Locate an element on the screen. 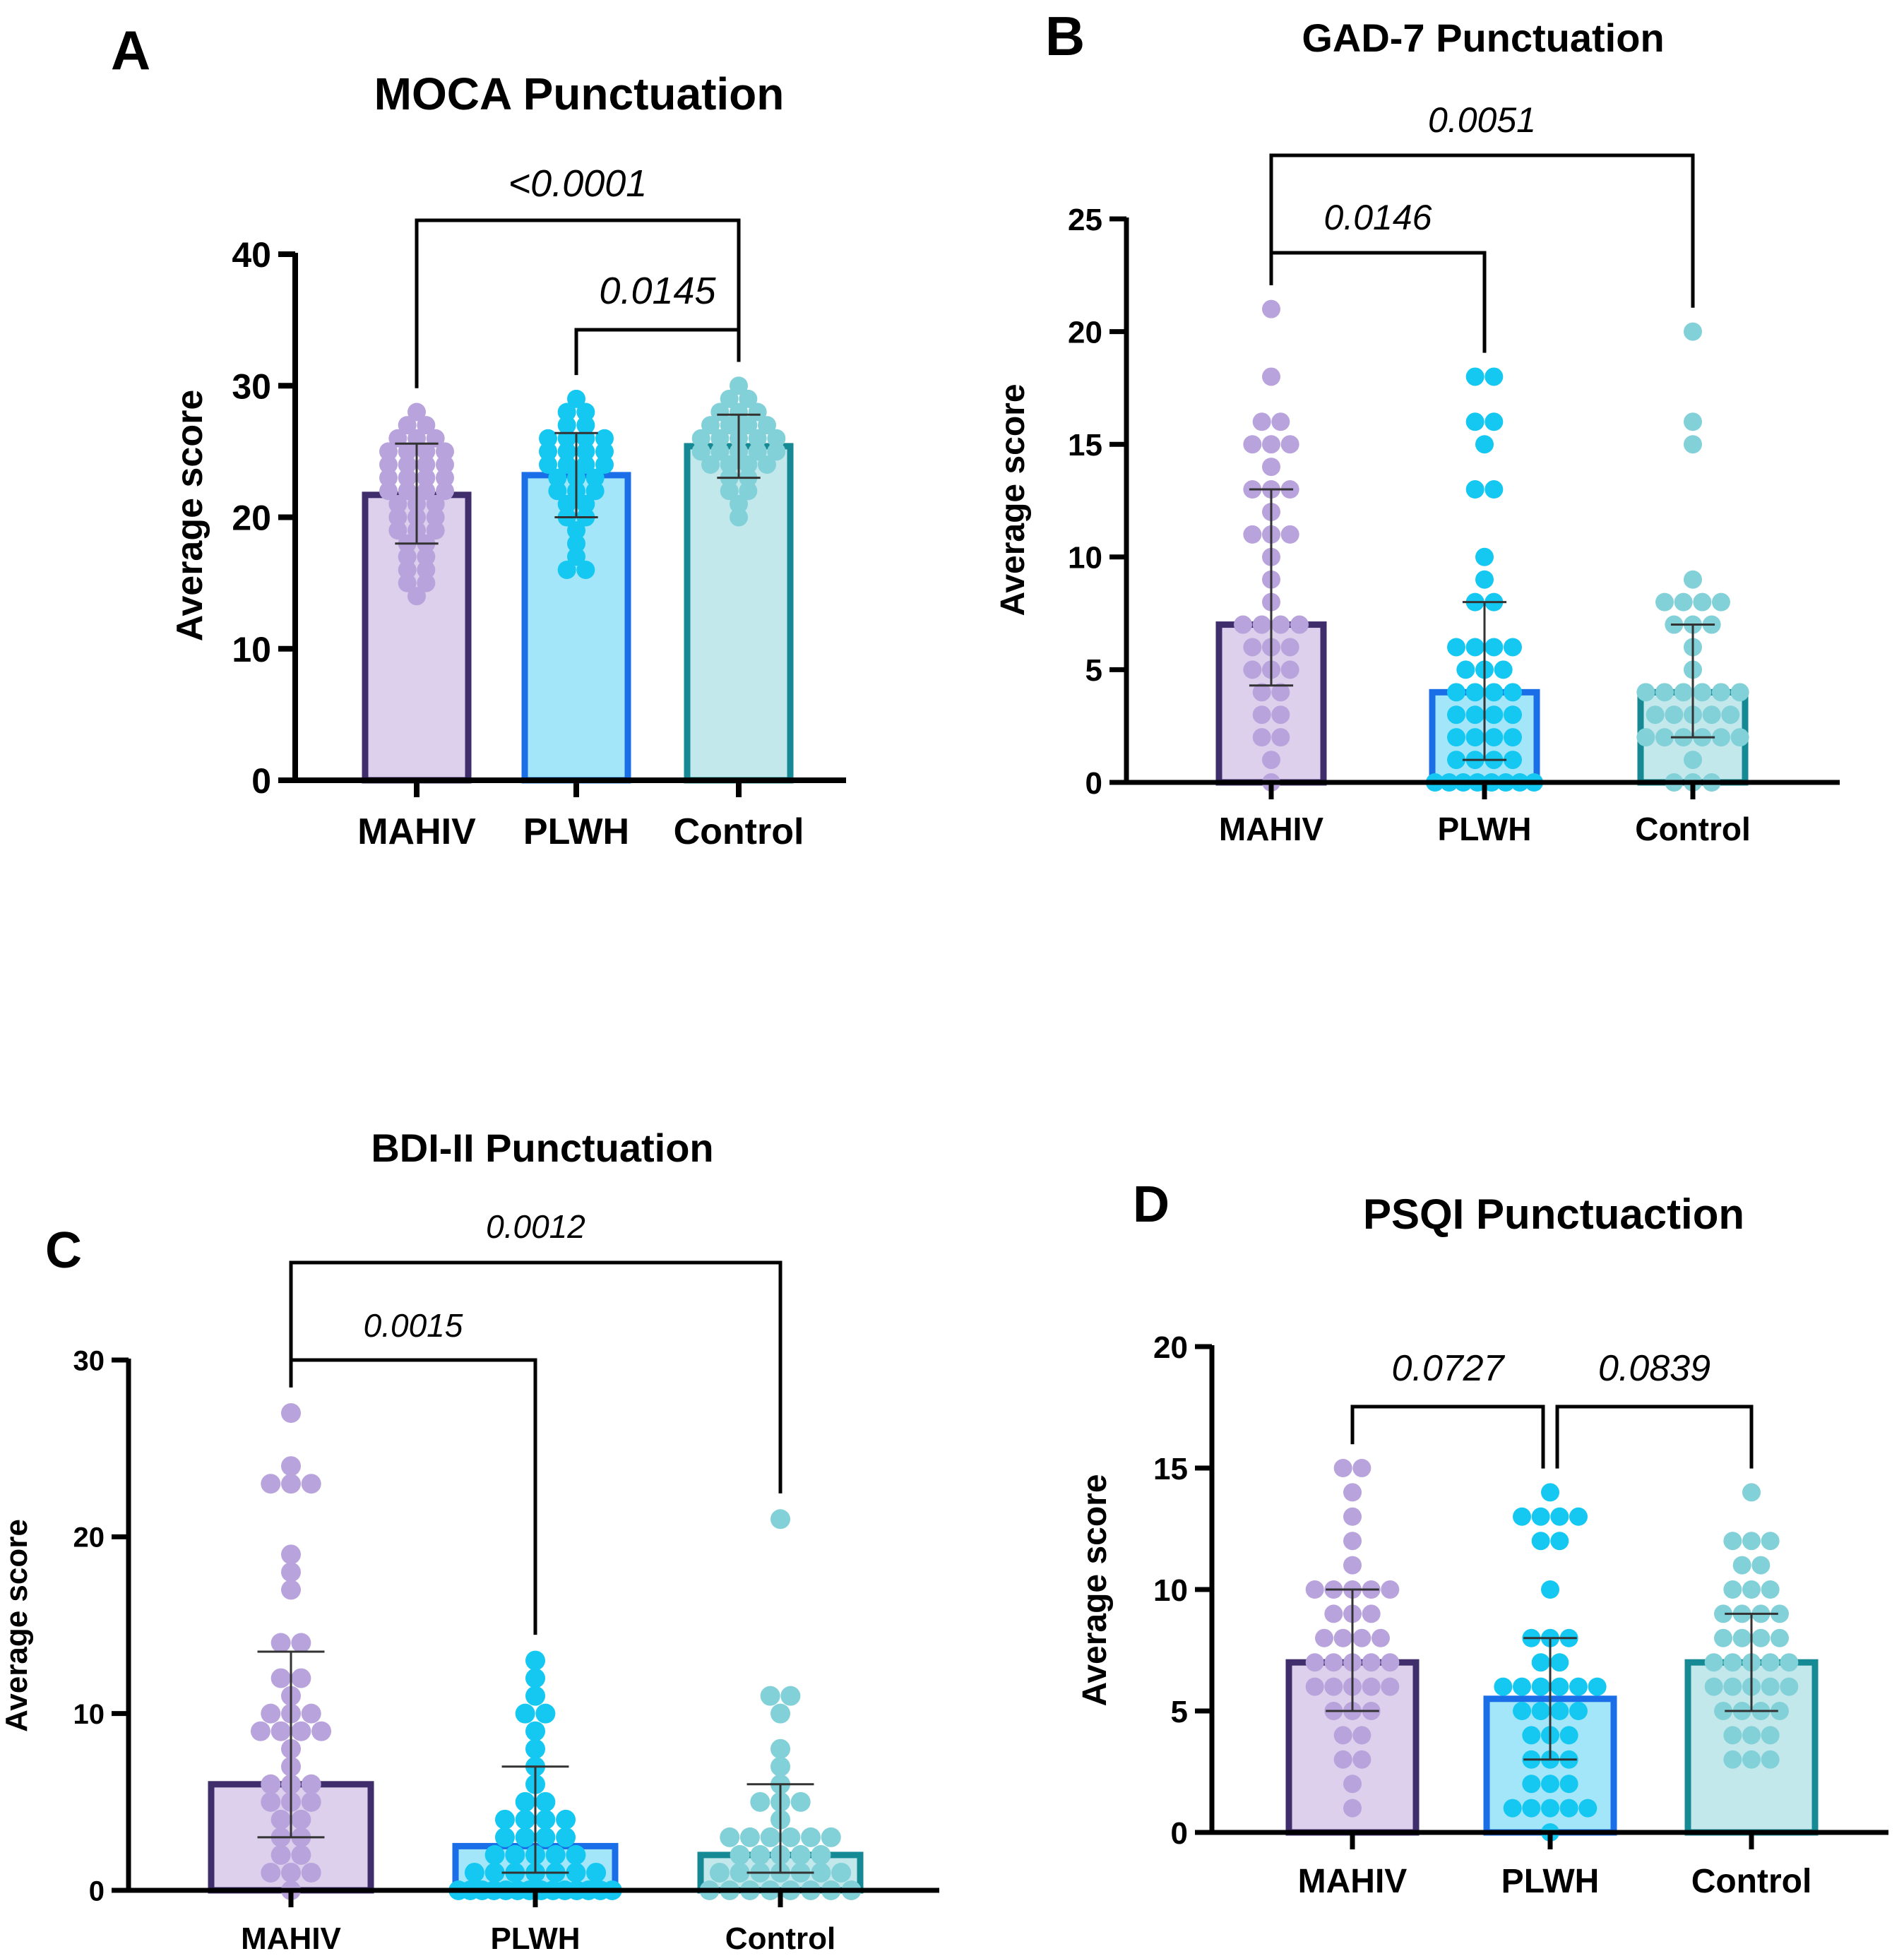 This screenshot has height=1956, width=1904. y-tick-label: 30 is located at coordinates (251, 386).